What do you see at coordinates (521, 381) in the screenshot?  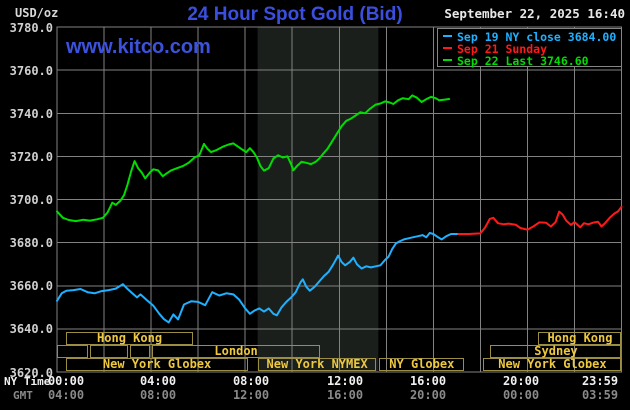 I see `x-axis-label-ny: 20:00` at bounding box center [521, 381].